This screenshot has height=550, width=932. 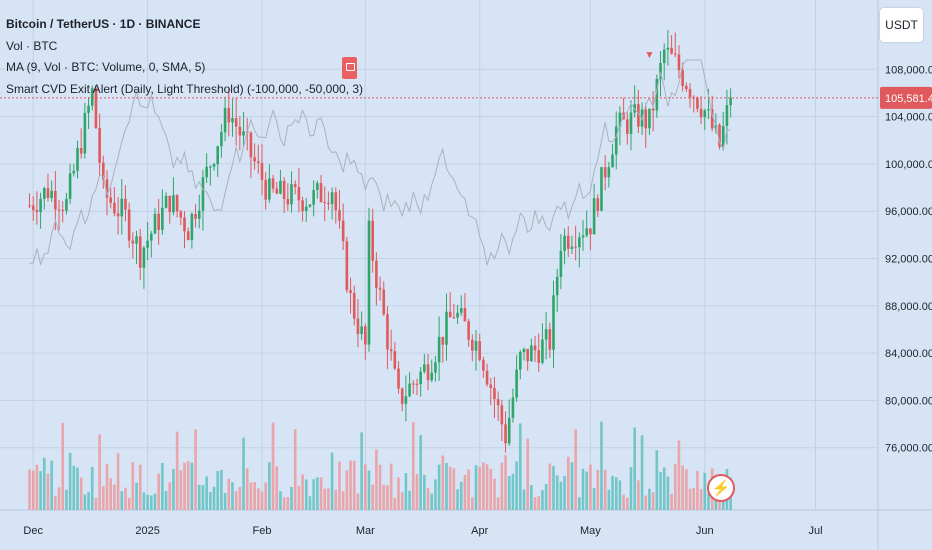 What do you see at coordinates (721, 488) in the screenshot?
I see `lightning-icon: ⚡` at bounding box center [721, 488].